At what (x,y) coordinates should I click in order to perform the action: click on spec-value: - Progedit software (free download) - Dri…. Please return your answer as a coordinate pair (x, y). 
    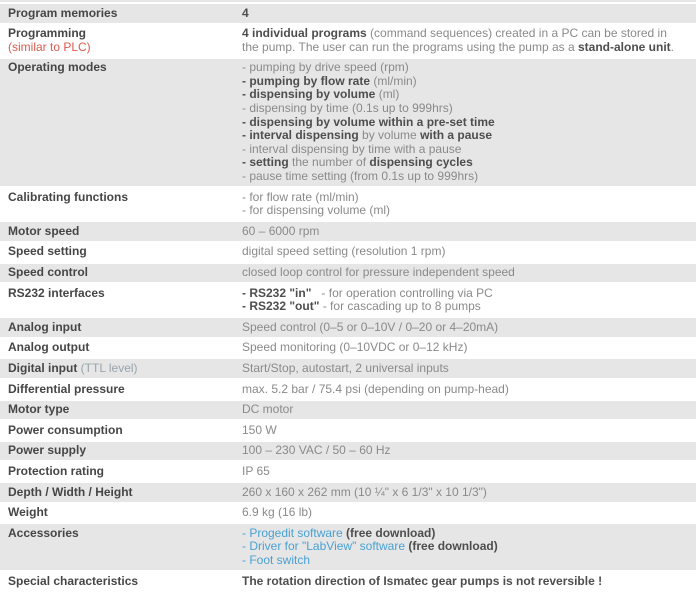
    Looking at the image, I should click on (469, 546).